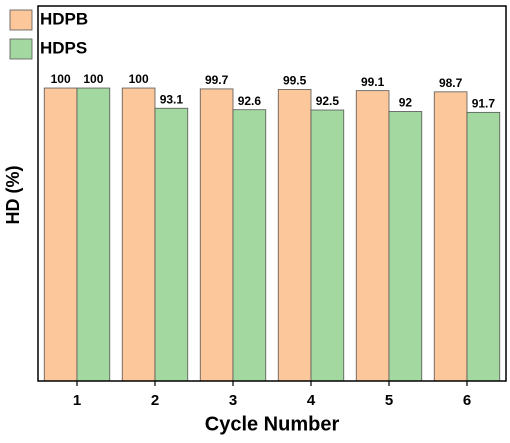 This screenshot has height=443, width=510. What do you see at coordinates (373, 82) in the screenshot?
I see `value-label: 99.1` at bounding box center [373, 82].